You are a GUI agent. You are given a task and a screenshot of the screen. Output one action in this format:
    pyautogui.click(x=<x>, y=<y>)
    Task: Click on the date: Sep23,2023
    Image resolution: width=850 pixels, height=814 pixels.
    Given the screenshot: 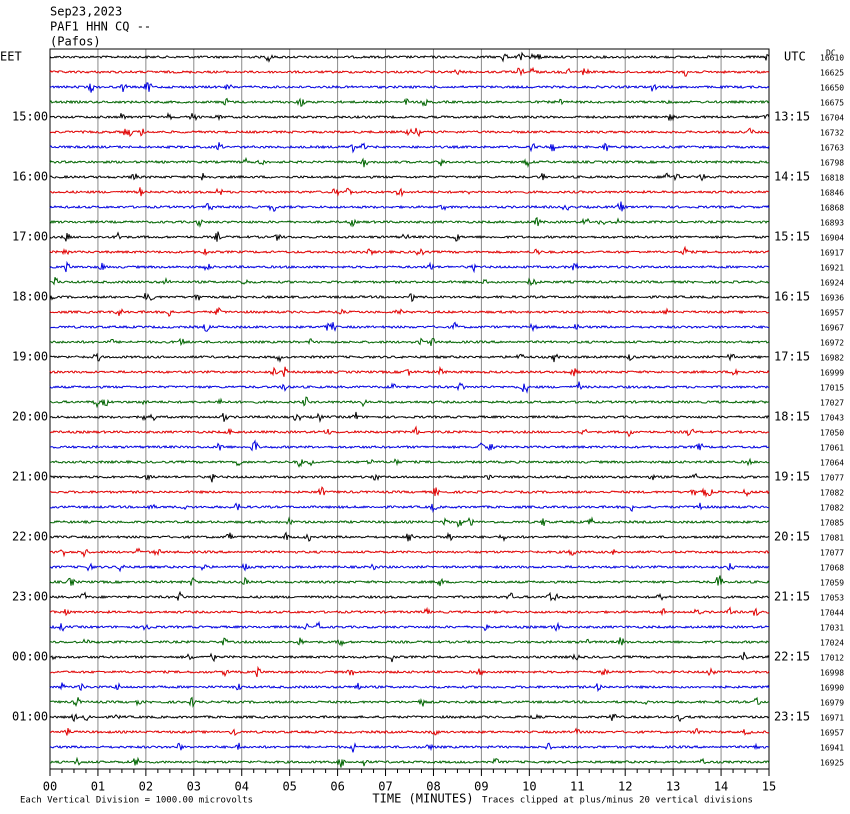 What is the action you would take?
    pyautogui.click(x=86, y=12)
    